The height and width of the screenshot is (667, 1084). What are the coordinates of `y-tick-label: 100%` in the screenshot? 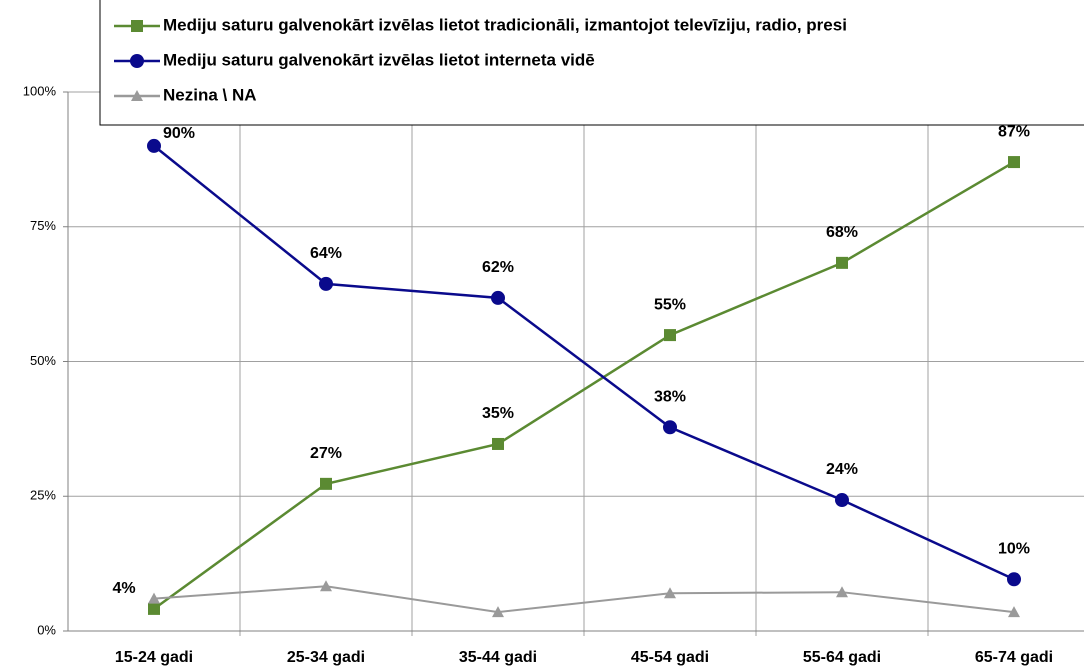 It's located at (40, 90).